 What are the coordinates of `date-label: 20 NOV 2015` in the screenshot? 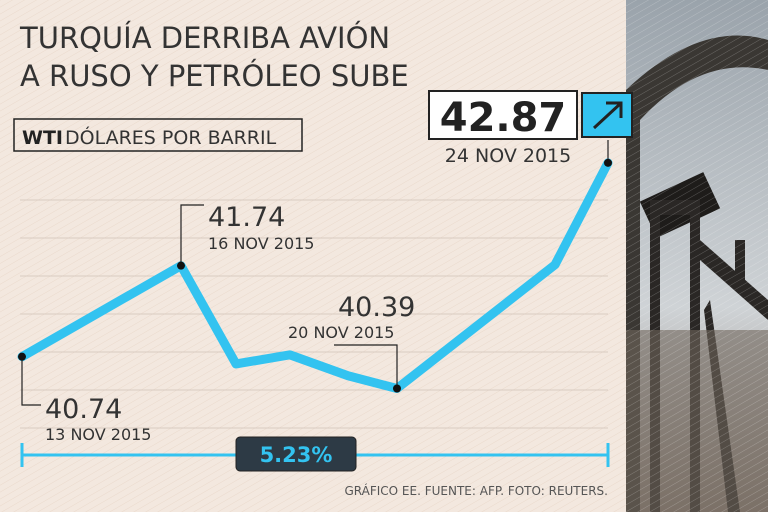 It's located at (341, 332).